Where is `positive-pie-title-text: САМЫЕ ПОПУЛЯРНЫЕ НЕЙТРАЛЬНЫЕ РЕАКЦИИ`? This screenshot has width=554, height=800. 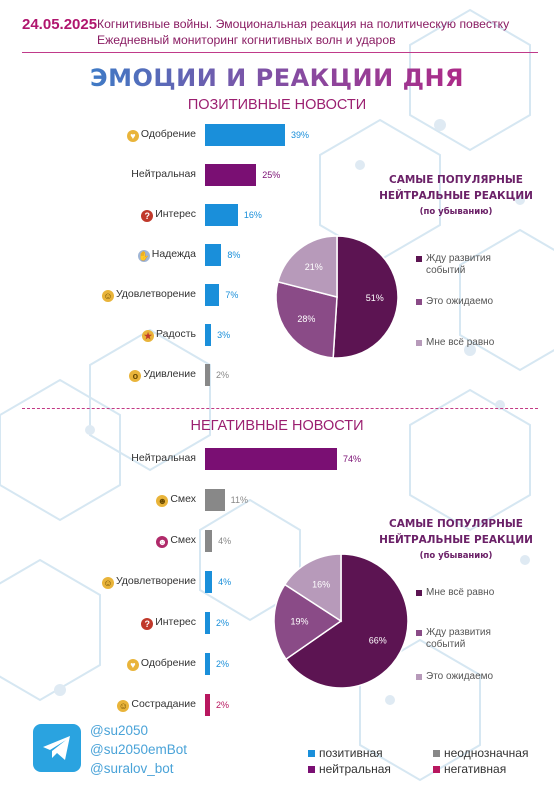 positive-pie-title-text: САМЫЕ ПОПУЛЯРНЫЕ НЕЙТРАЛЬНЫЕ РЕАКЦИИ is located at coordinates (456, 188).